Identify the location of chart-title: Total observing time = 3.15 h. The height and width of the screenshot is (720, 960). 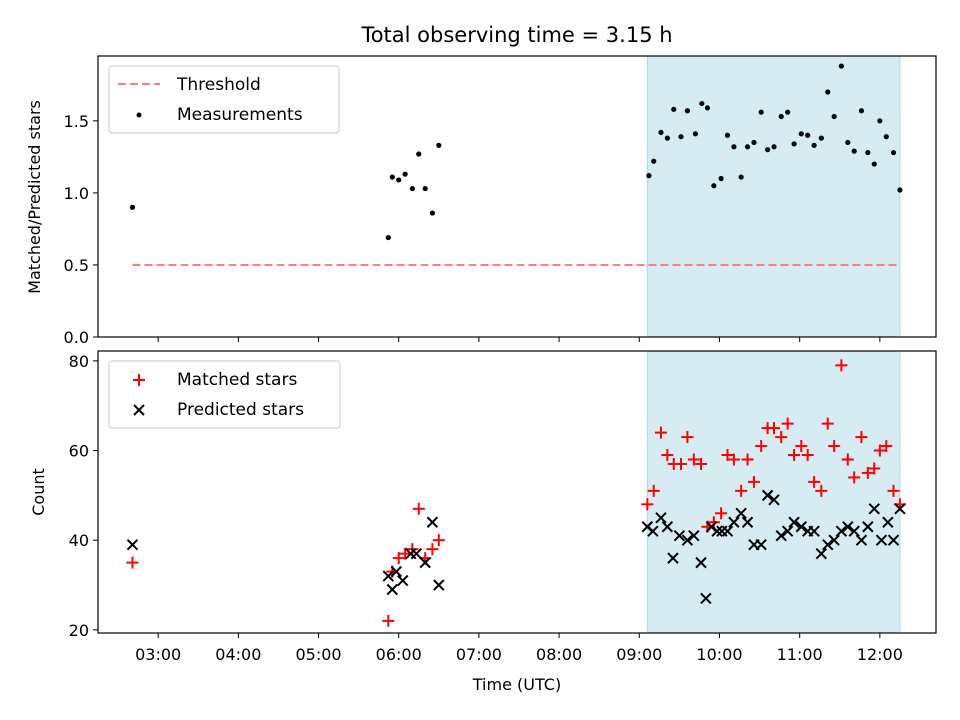
(516, 35).